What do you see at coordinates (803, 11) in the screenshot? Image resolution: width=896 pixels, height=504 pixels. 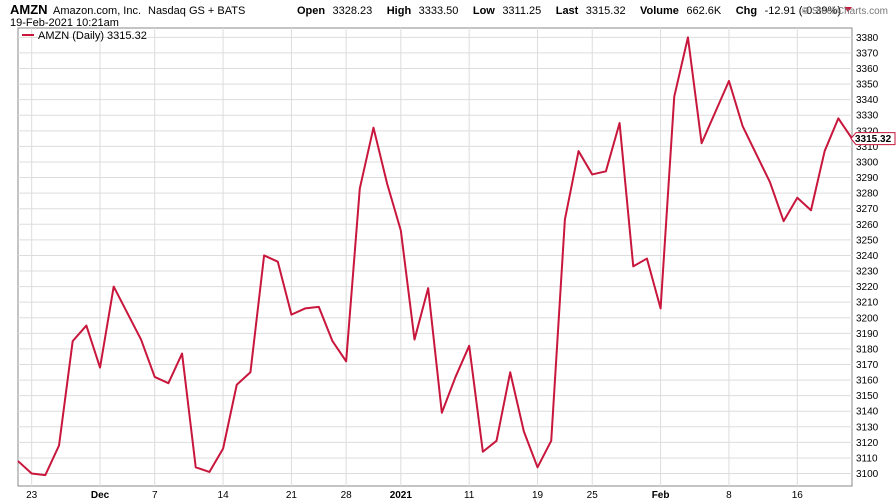 I see `chg-value: -12.91 (-0.39%)` at bounding box center [803, 11].